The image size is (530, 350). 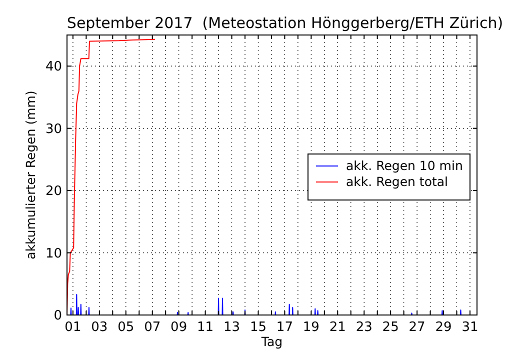 I want to click on y-tick-label: 40, so click(x=53, y=67).